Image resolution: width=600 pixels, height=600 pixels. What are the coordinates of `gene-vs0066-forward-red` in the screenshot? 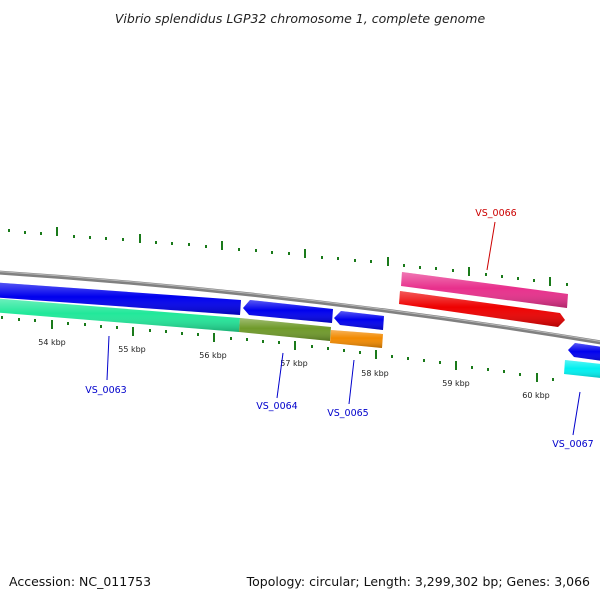 It's located at (482, 309).